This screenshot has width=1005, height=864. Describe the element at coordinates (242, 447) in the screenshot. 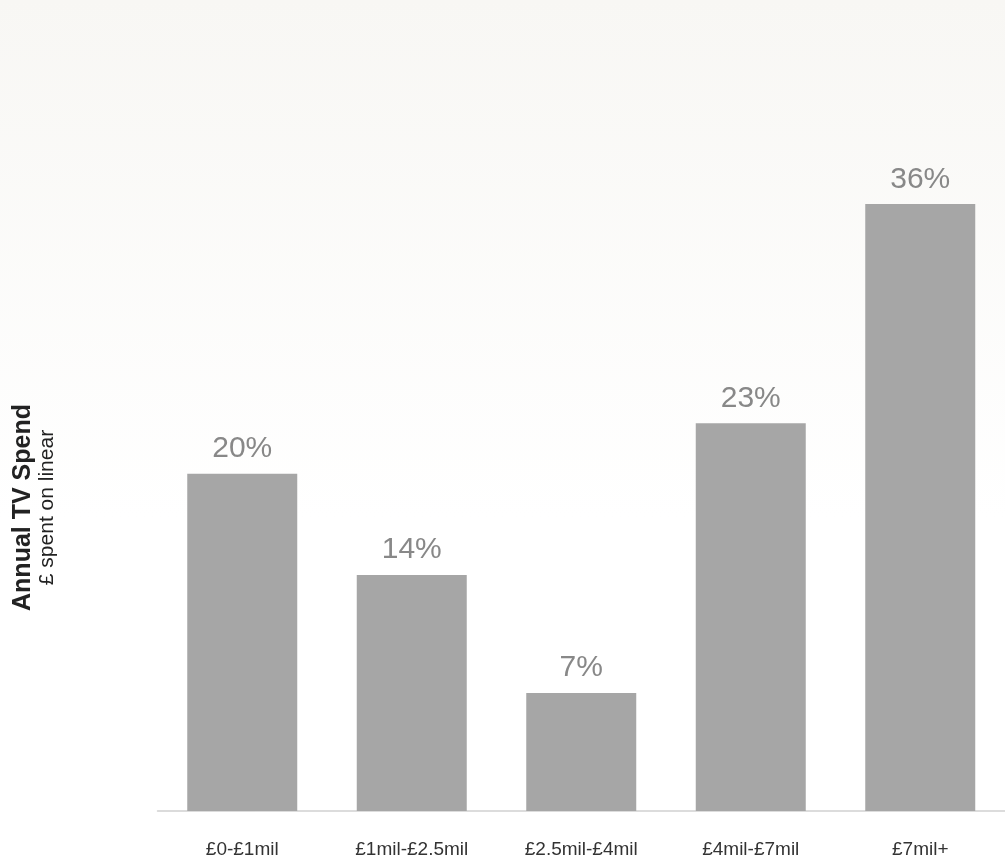

I see `data-label: 20%` at that location.